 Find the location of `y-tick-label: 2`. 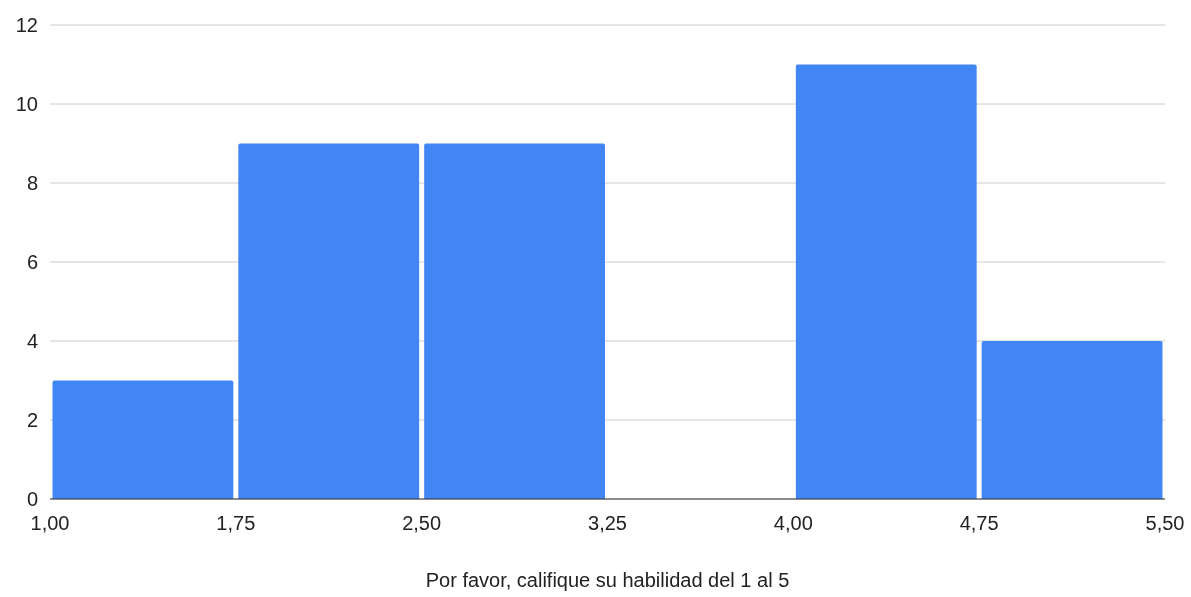

y-tick-label: 2 is located at coordinates (32, 420).